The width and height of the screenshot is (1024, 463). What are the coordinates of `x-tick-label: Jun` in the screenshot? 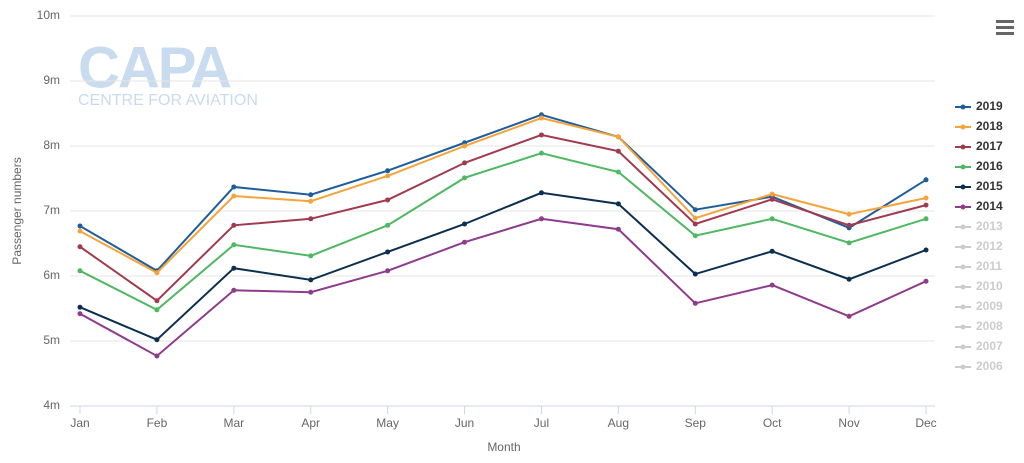 It's located at (464, 423).